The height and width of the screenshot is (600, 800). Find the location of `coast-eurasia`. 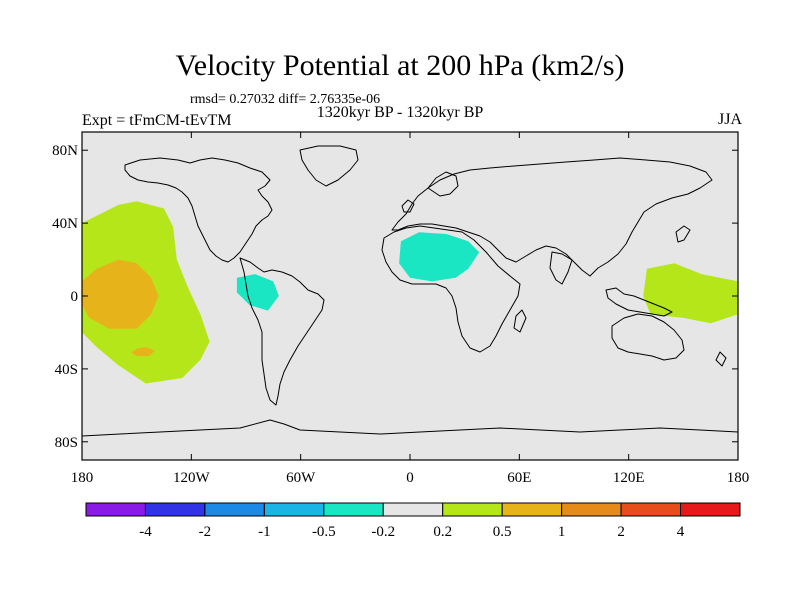

coast-eurasia is located at coordinates (552, 217).